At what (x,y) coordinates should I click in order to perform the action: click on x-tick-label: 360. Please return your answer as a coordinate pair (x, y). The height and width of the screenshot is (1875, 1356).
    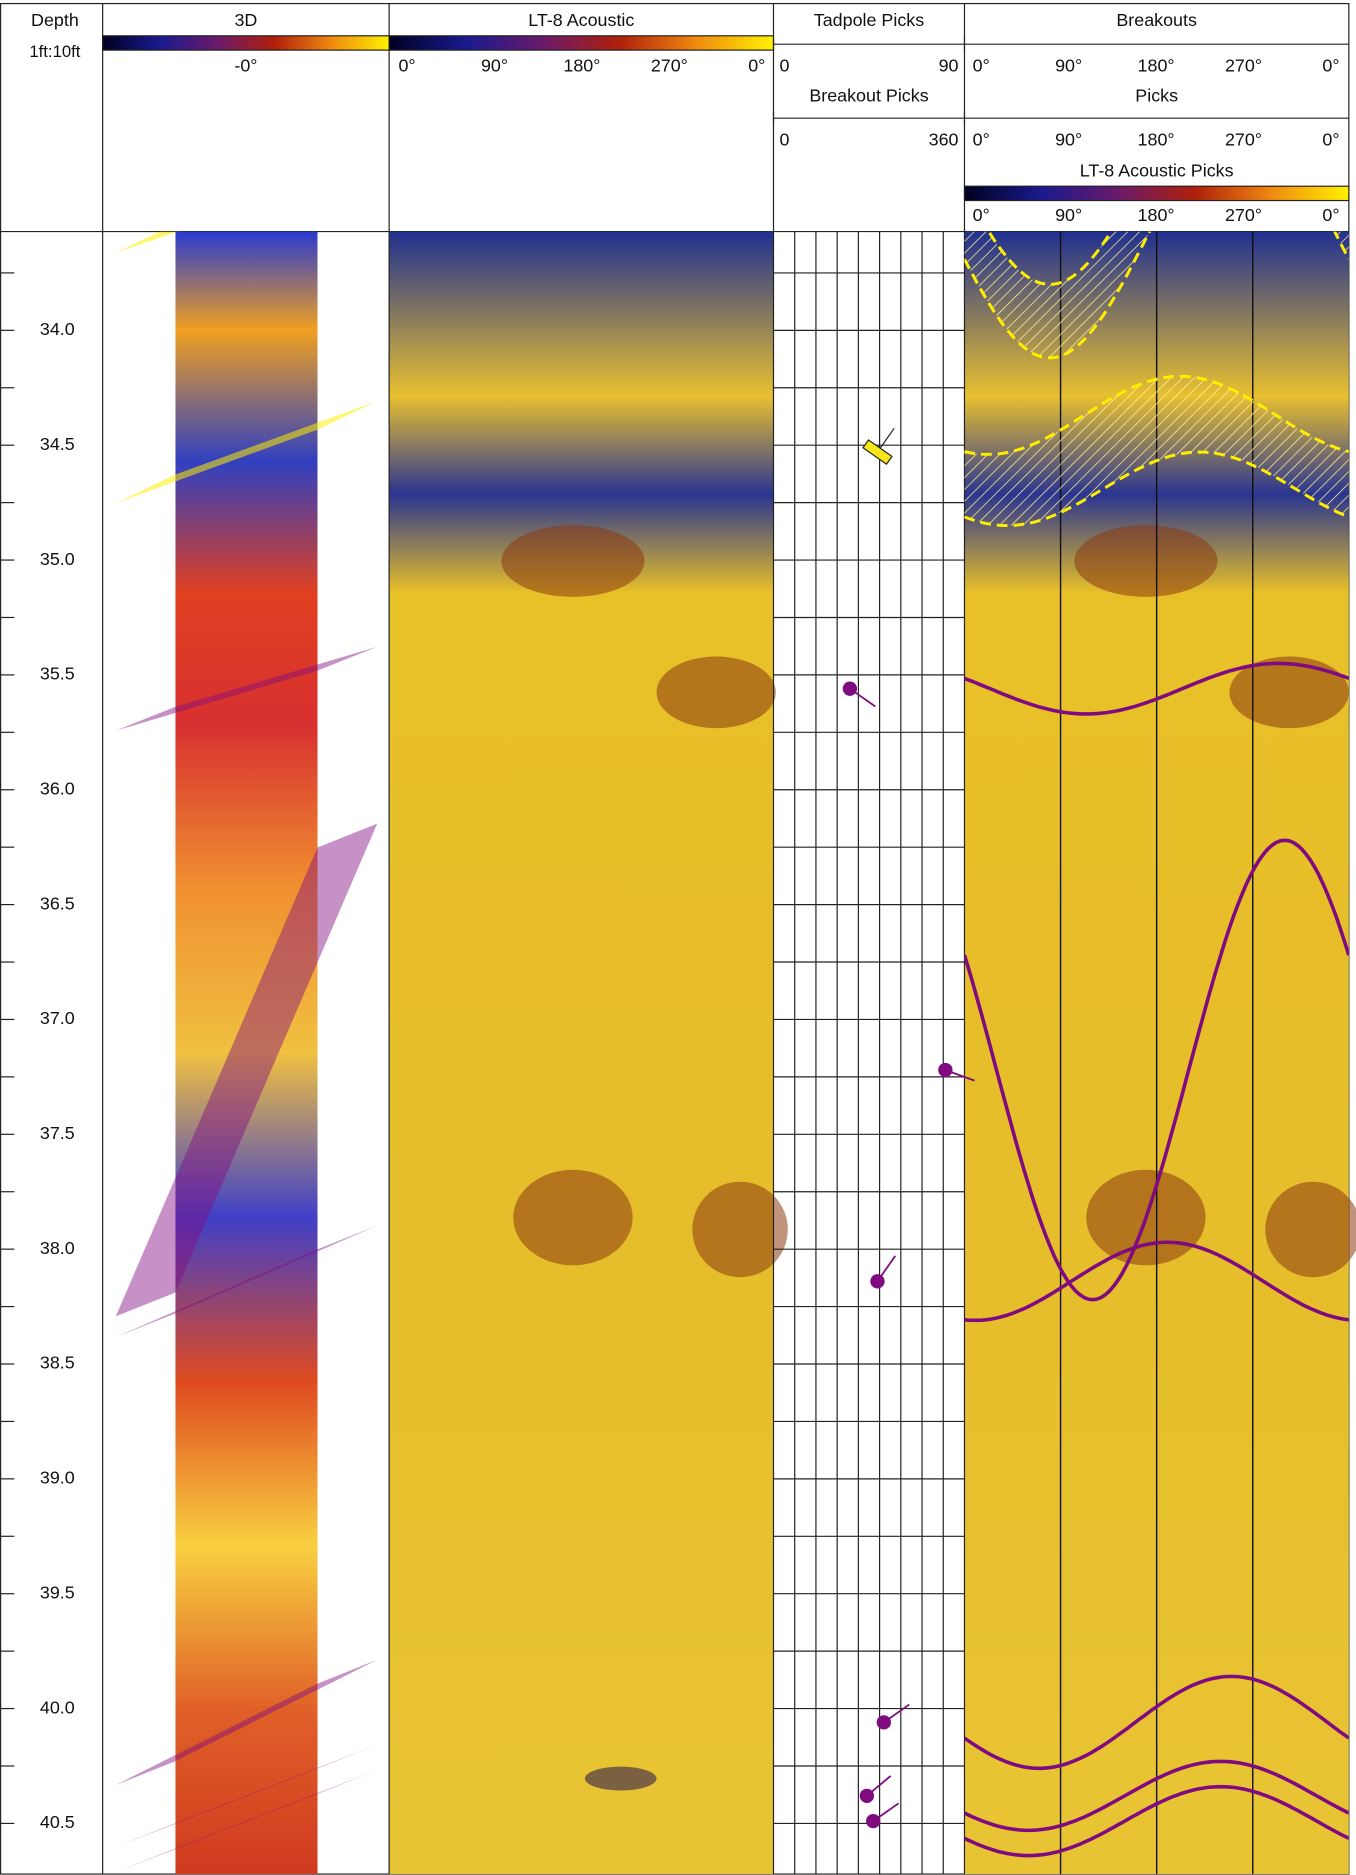
    Looking at the image, I should click on (944, 140).